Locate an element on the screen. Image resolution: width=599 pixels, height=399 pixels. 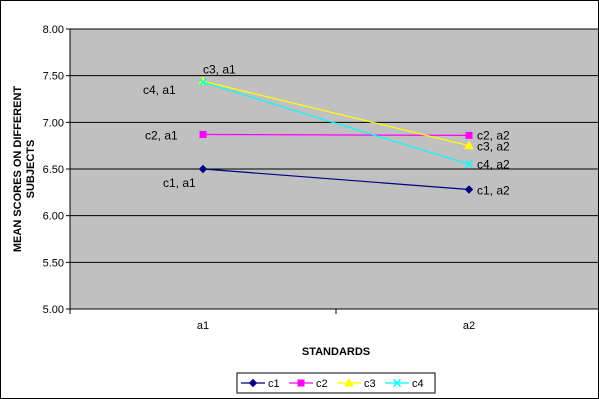
data-label-c4-a2: c4, a2 is located at coordinates (493, 164).